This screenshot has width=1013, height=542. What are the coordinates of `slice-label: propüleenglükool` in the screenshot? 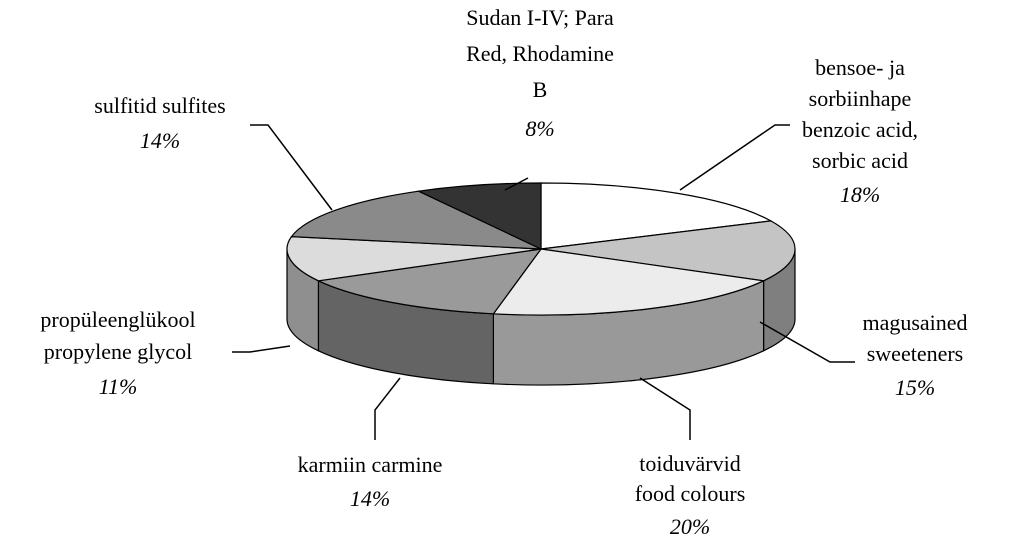 It's located at (117, 319).